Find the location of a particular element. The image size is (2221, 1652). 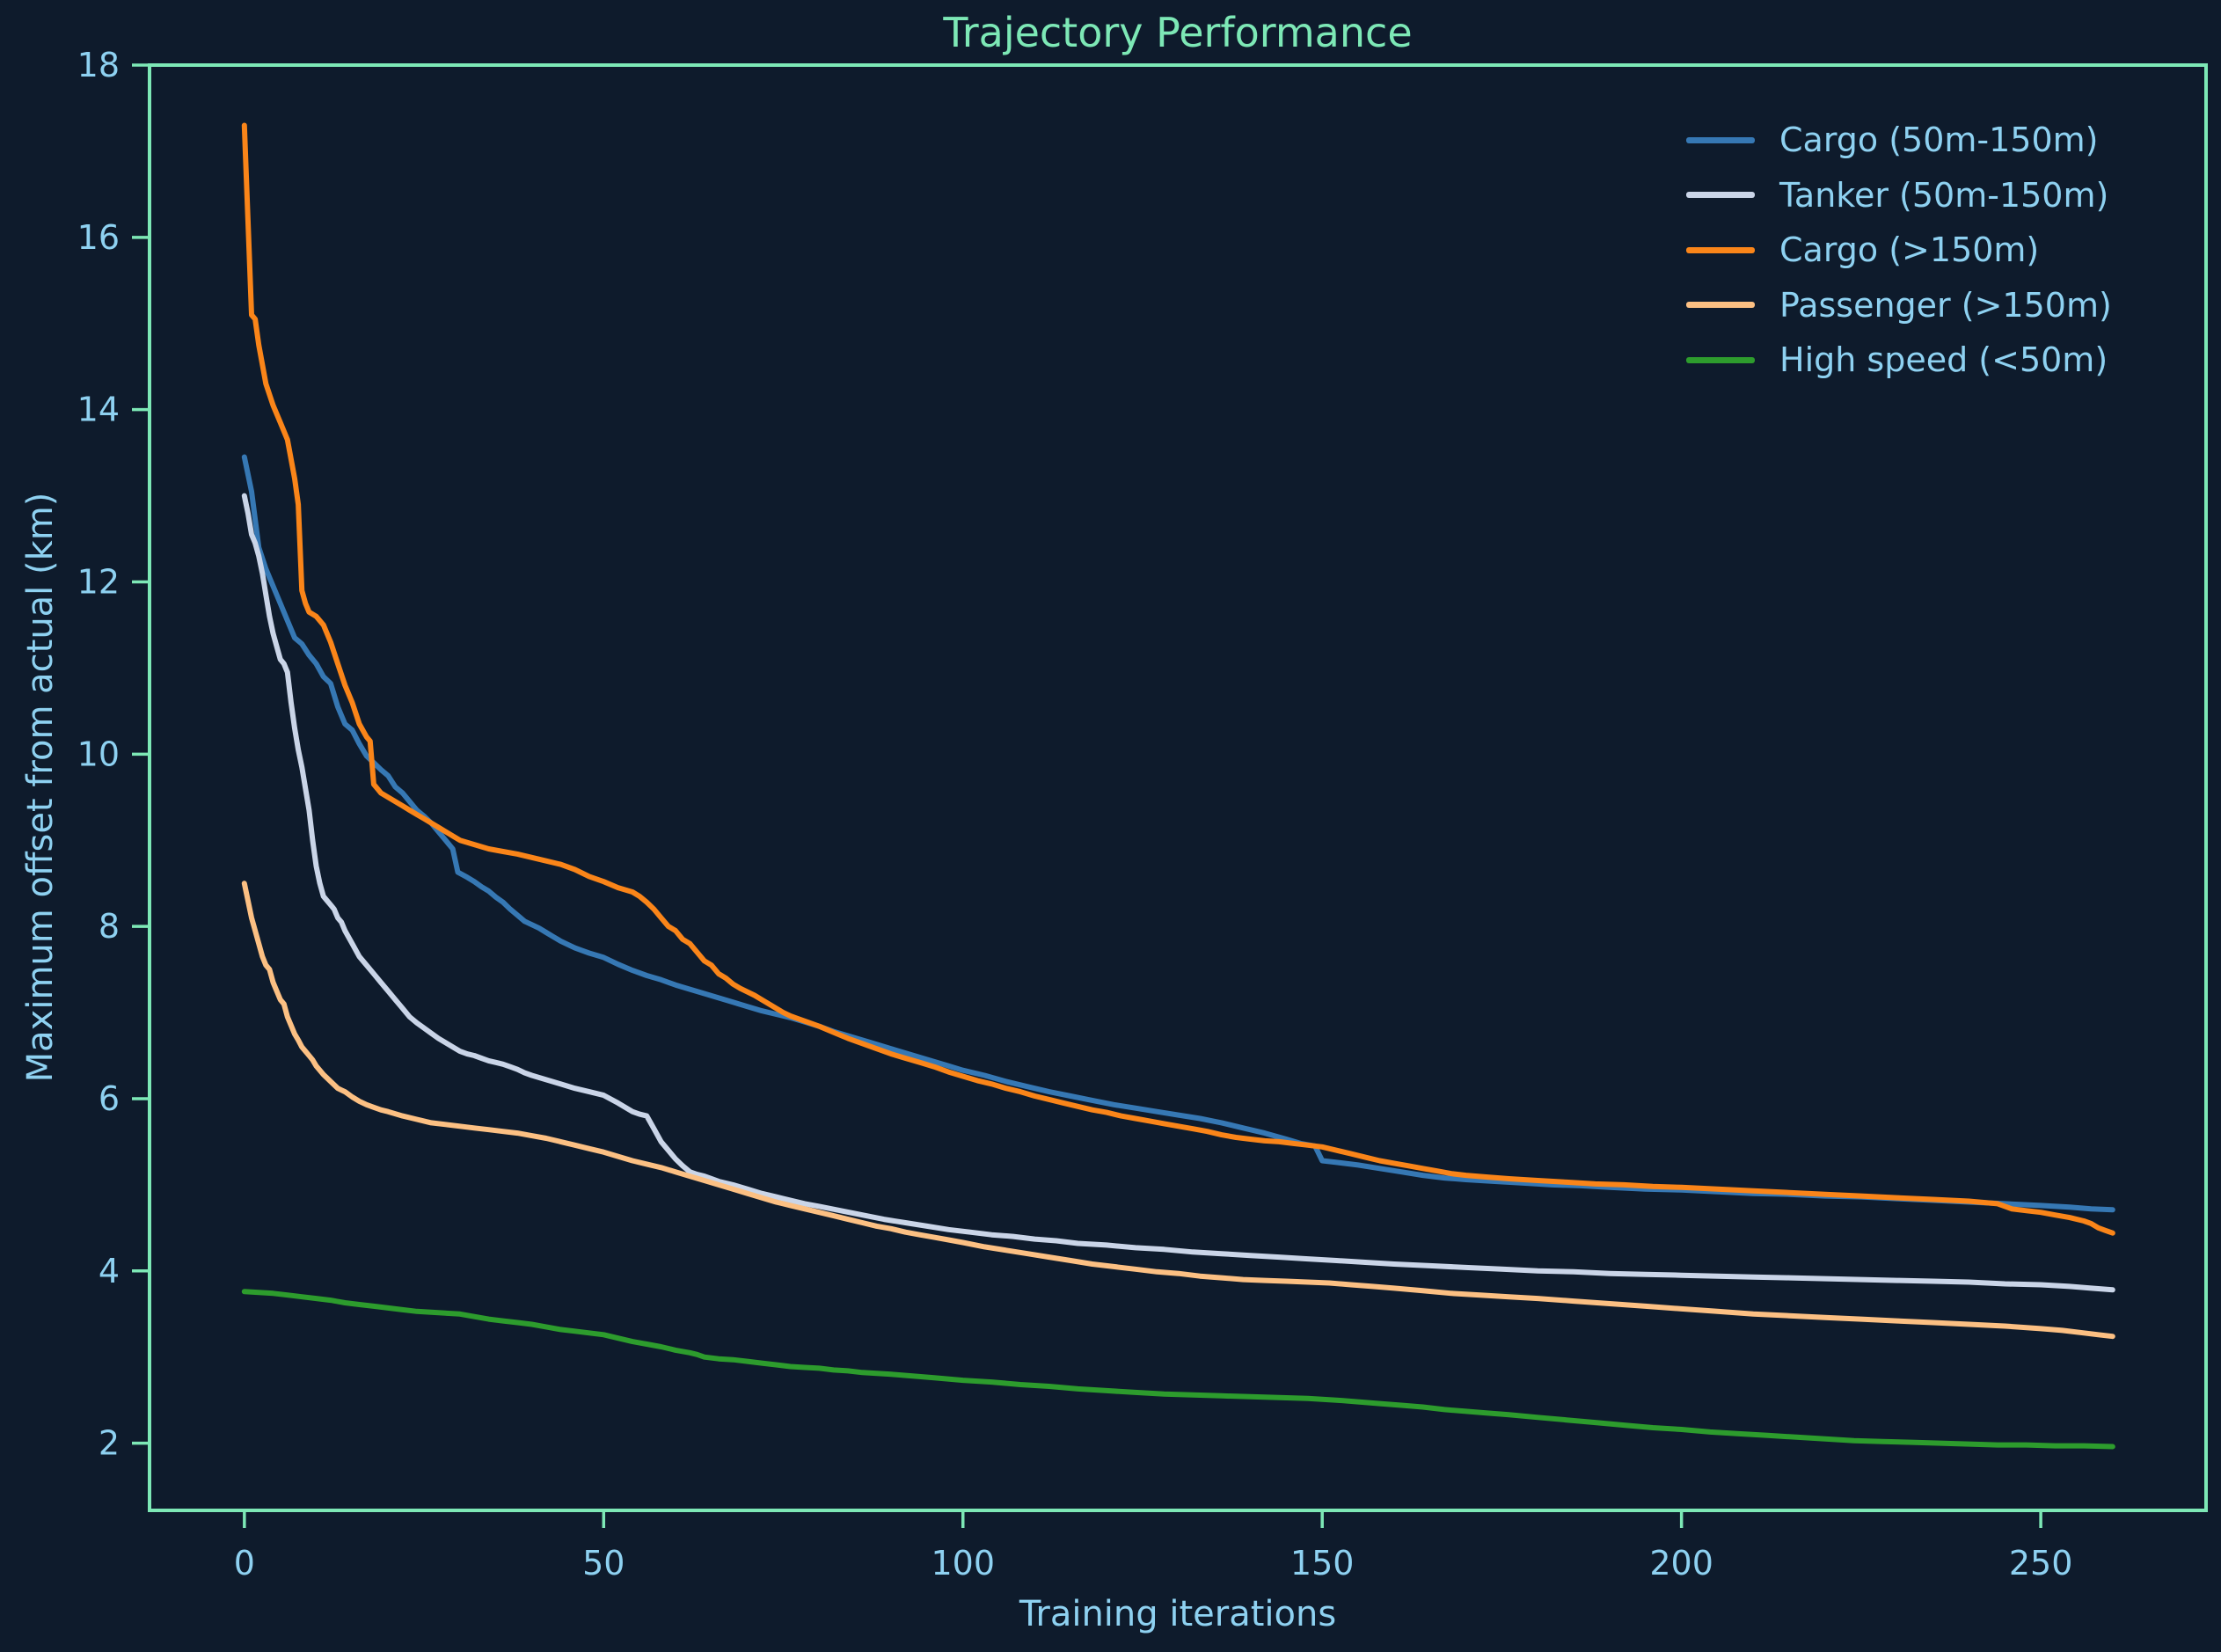

legend-item: Passenger (>150m) is located at coordinates (1899, 305).